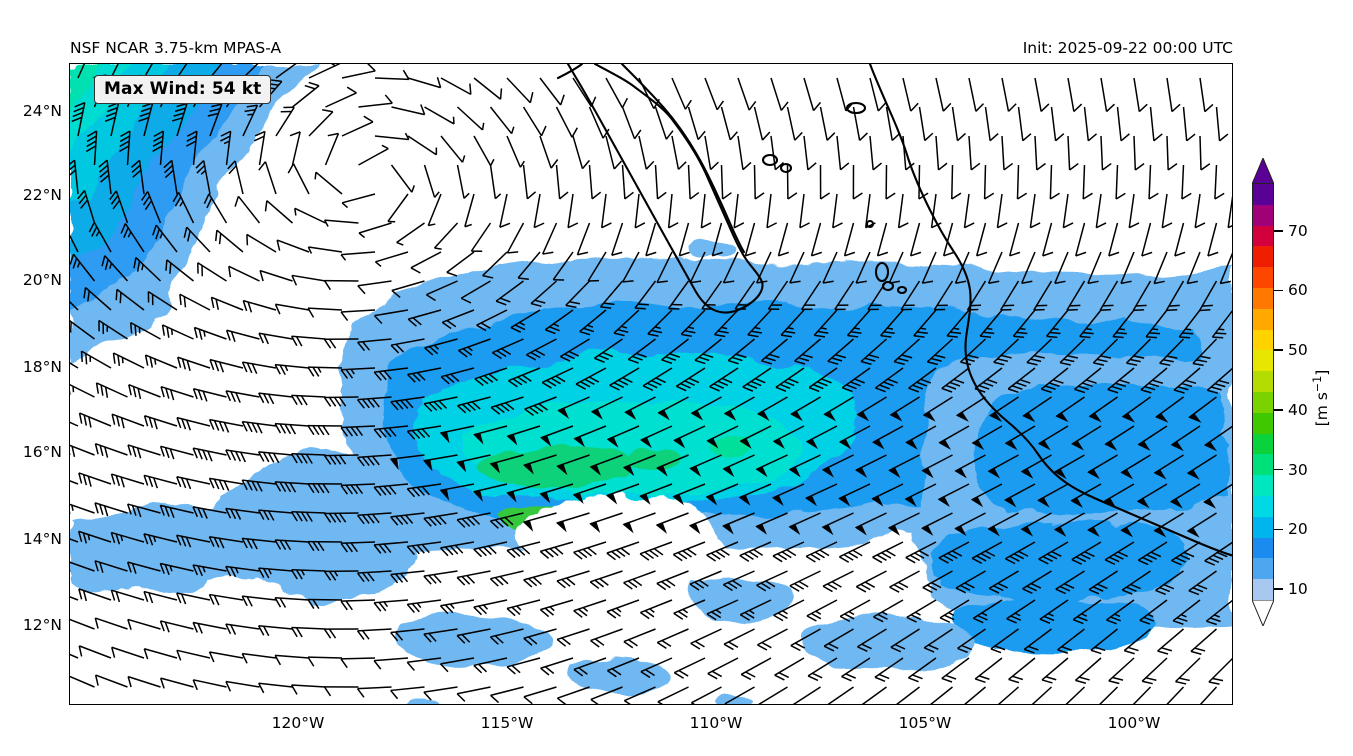 The width and height of the screenshot is (1353, 756). What do you see at coordinates (42, 195) in the screenshot?
I see `y-tick-label: 22°N` at bounding box center [42, 195].